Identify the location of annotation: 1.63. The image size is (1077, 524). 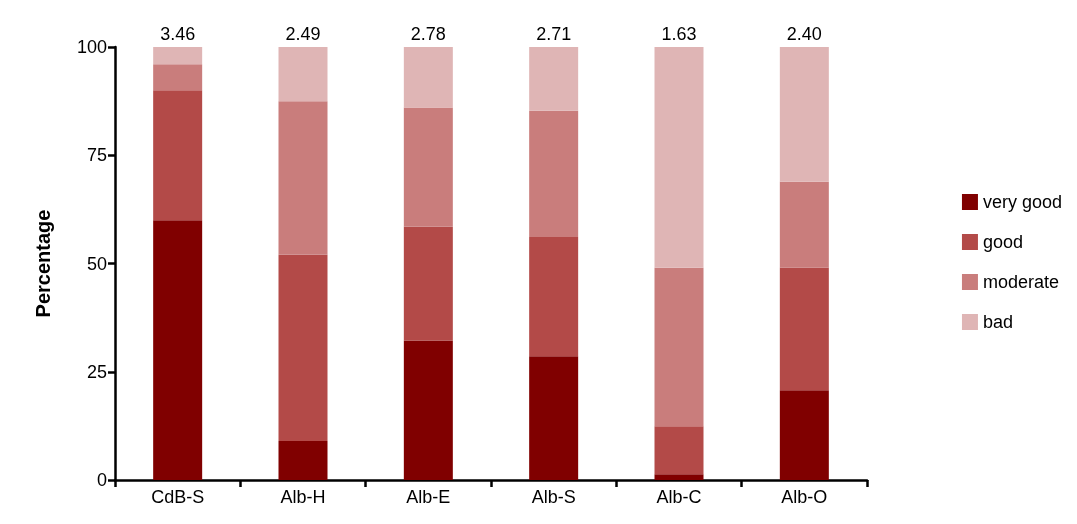
(679, 34).